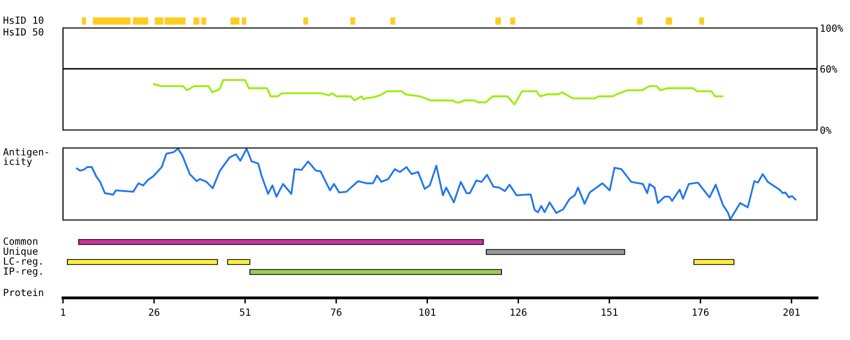  Describe the element at coordinates (21, 241) in the screenshot. I see `y-tick-label: Common` at that location.